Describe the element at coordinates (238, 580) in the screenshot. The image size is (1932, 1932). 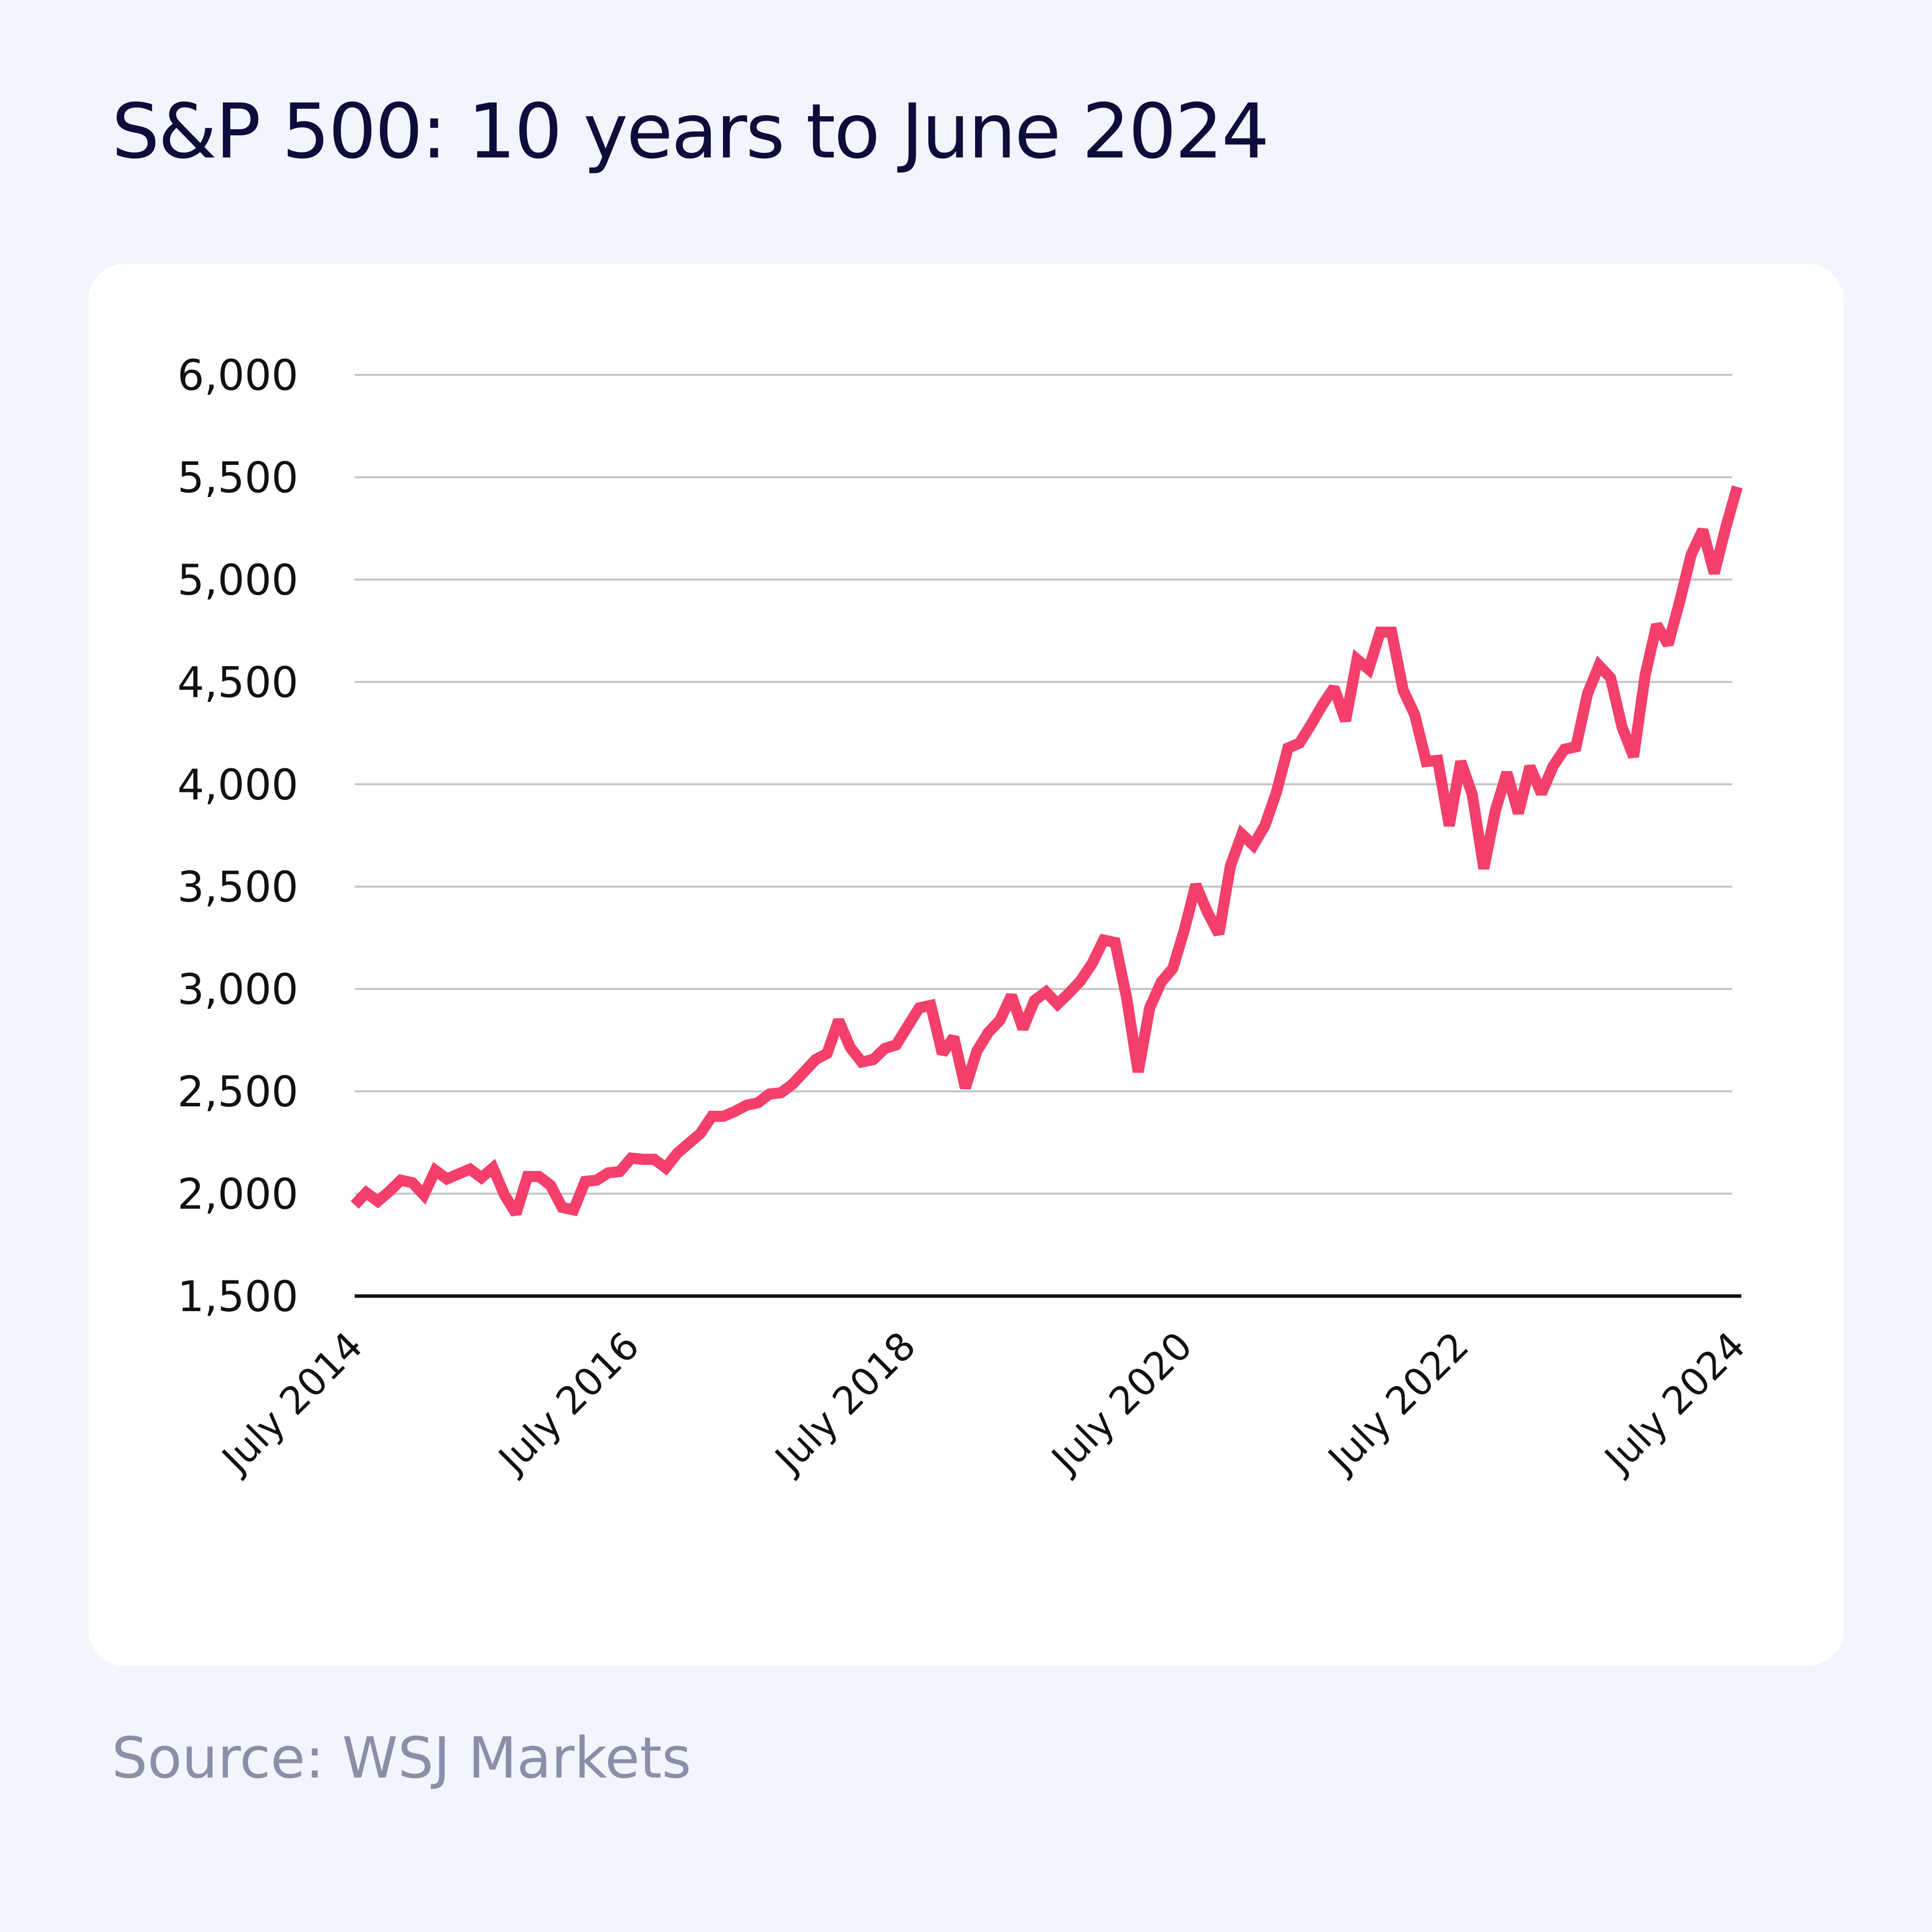
I see `y-tick-label: 5,000` at that location.